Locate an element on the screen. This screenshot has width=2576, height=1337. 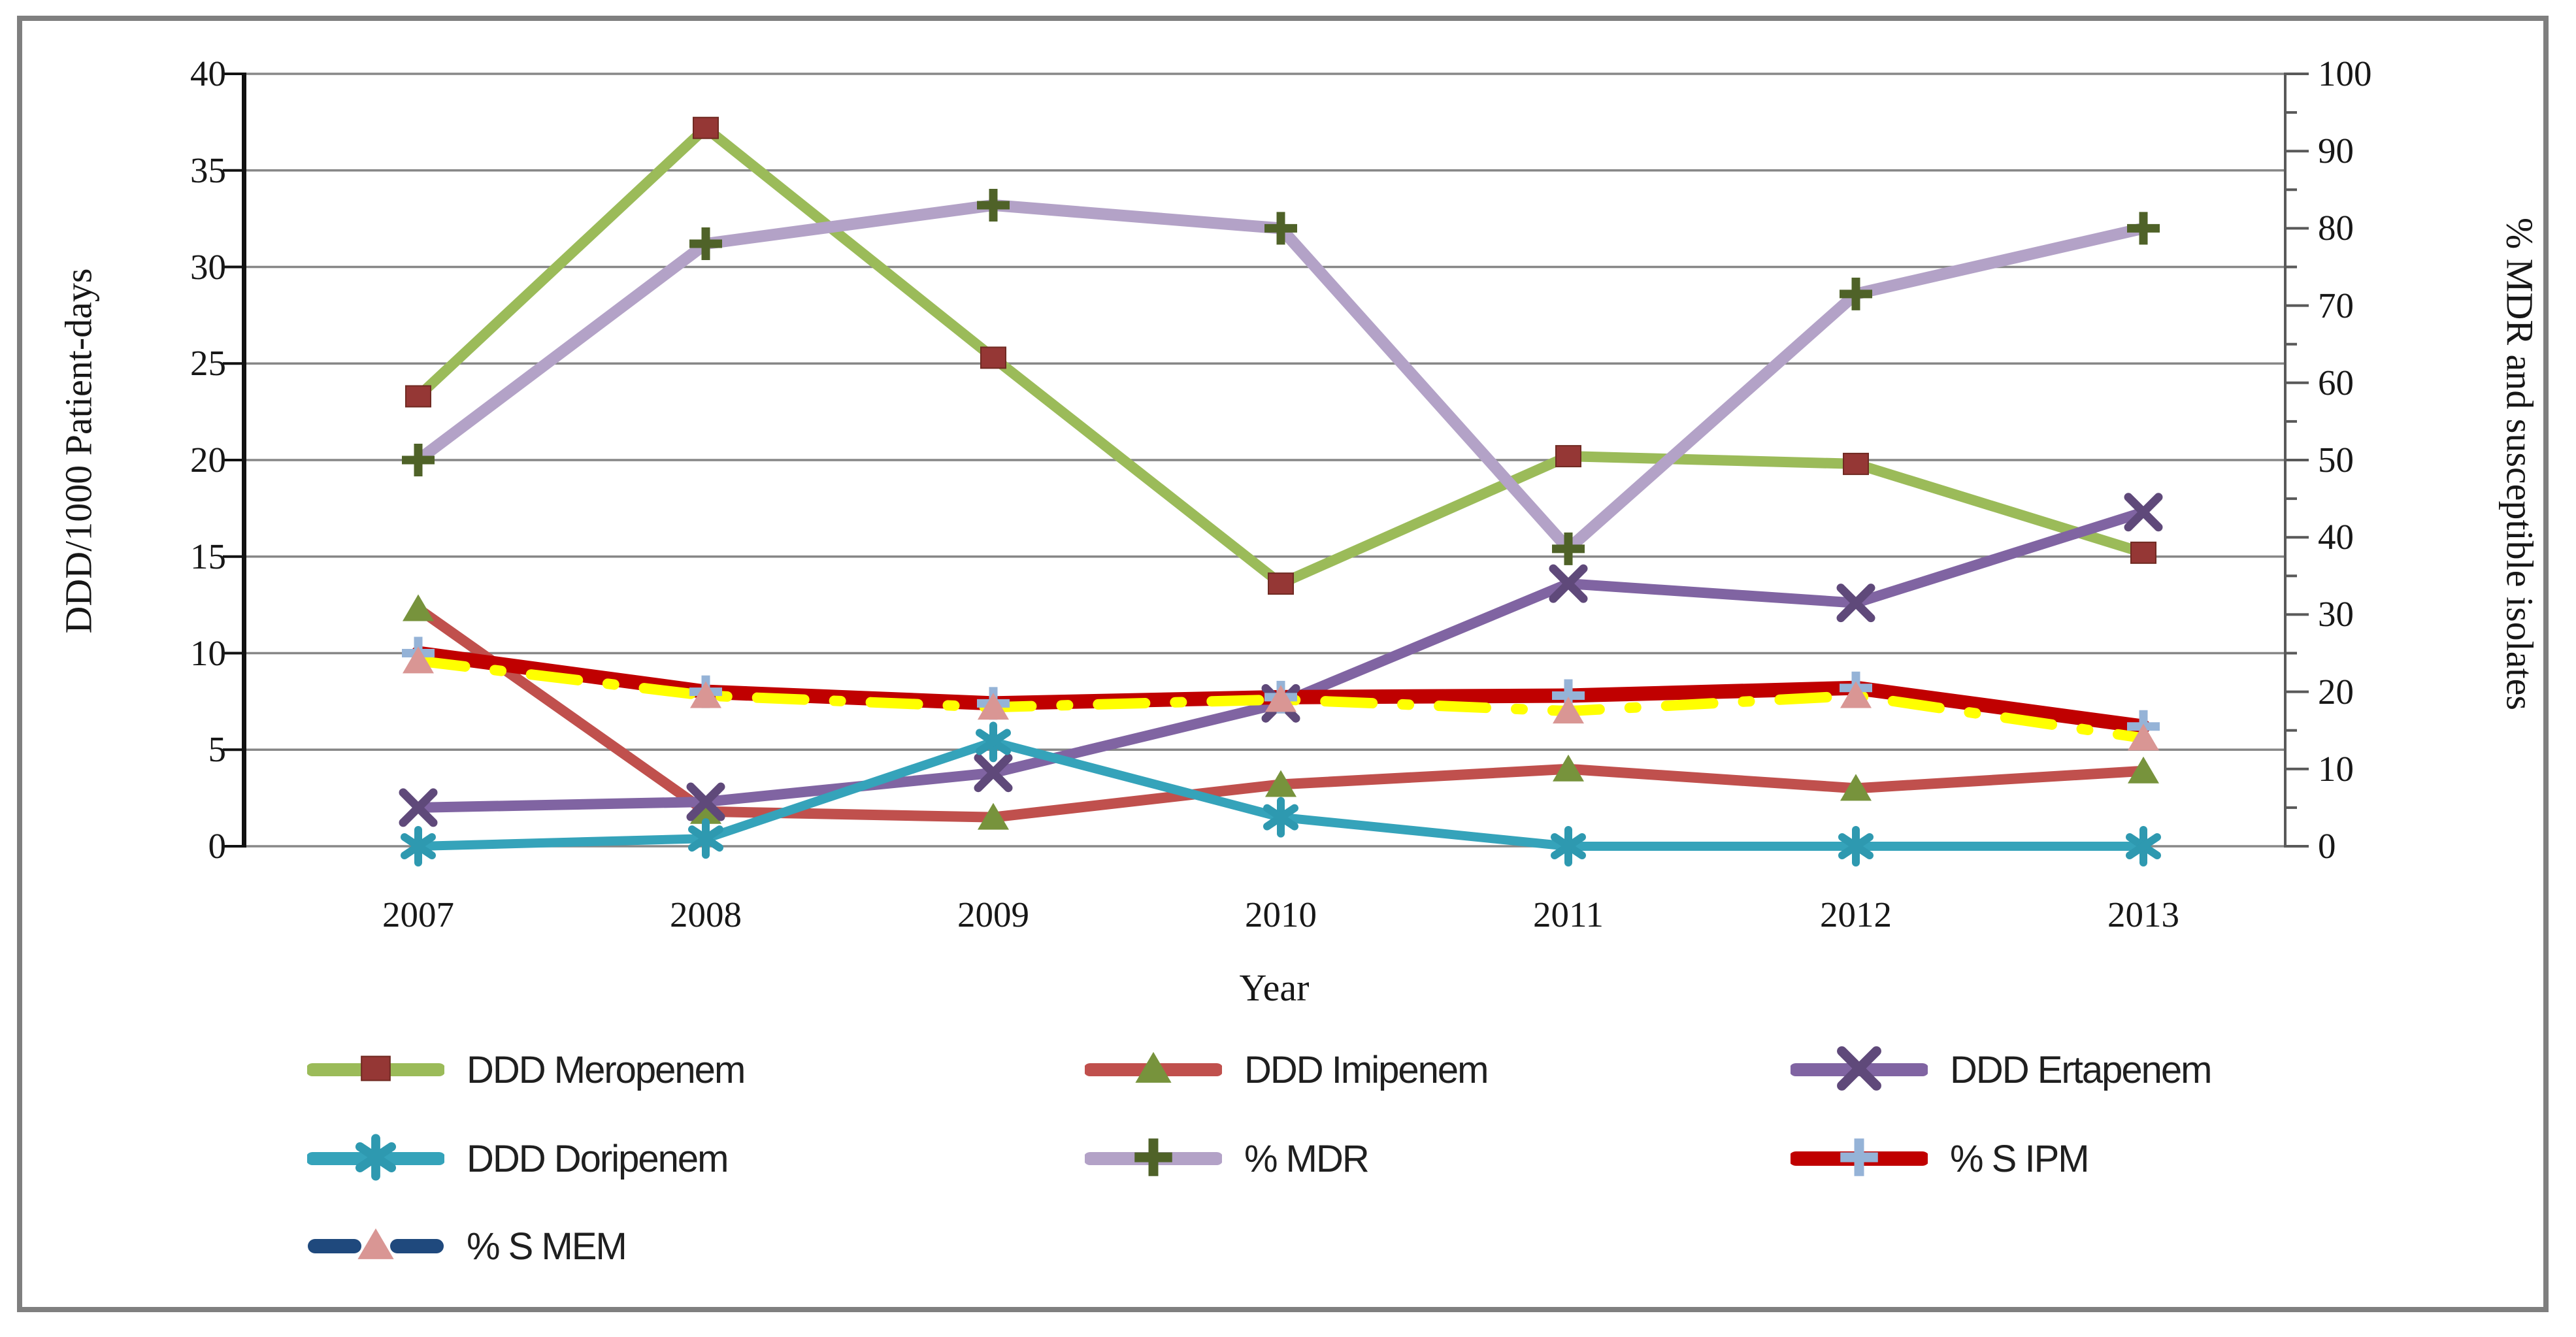
legend-label: DDD Imipenem is located at coordinates (1366, 1069).